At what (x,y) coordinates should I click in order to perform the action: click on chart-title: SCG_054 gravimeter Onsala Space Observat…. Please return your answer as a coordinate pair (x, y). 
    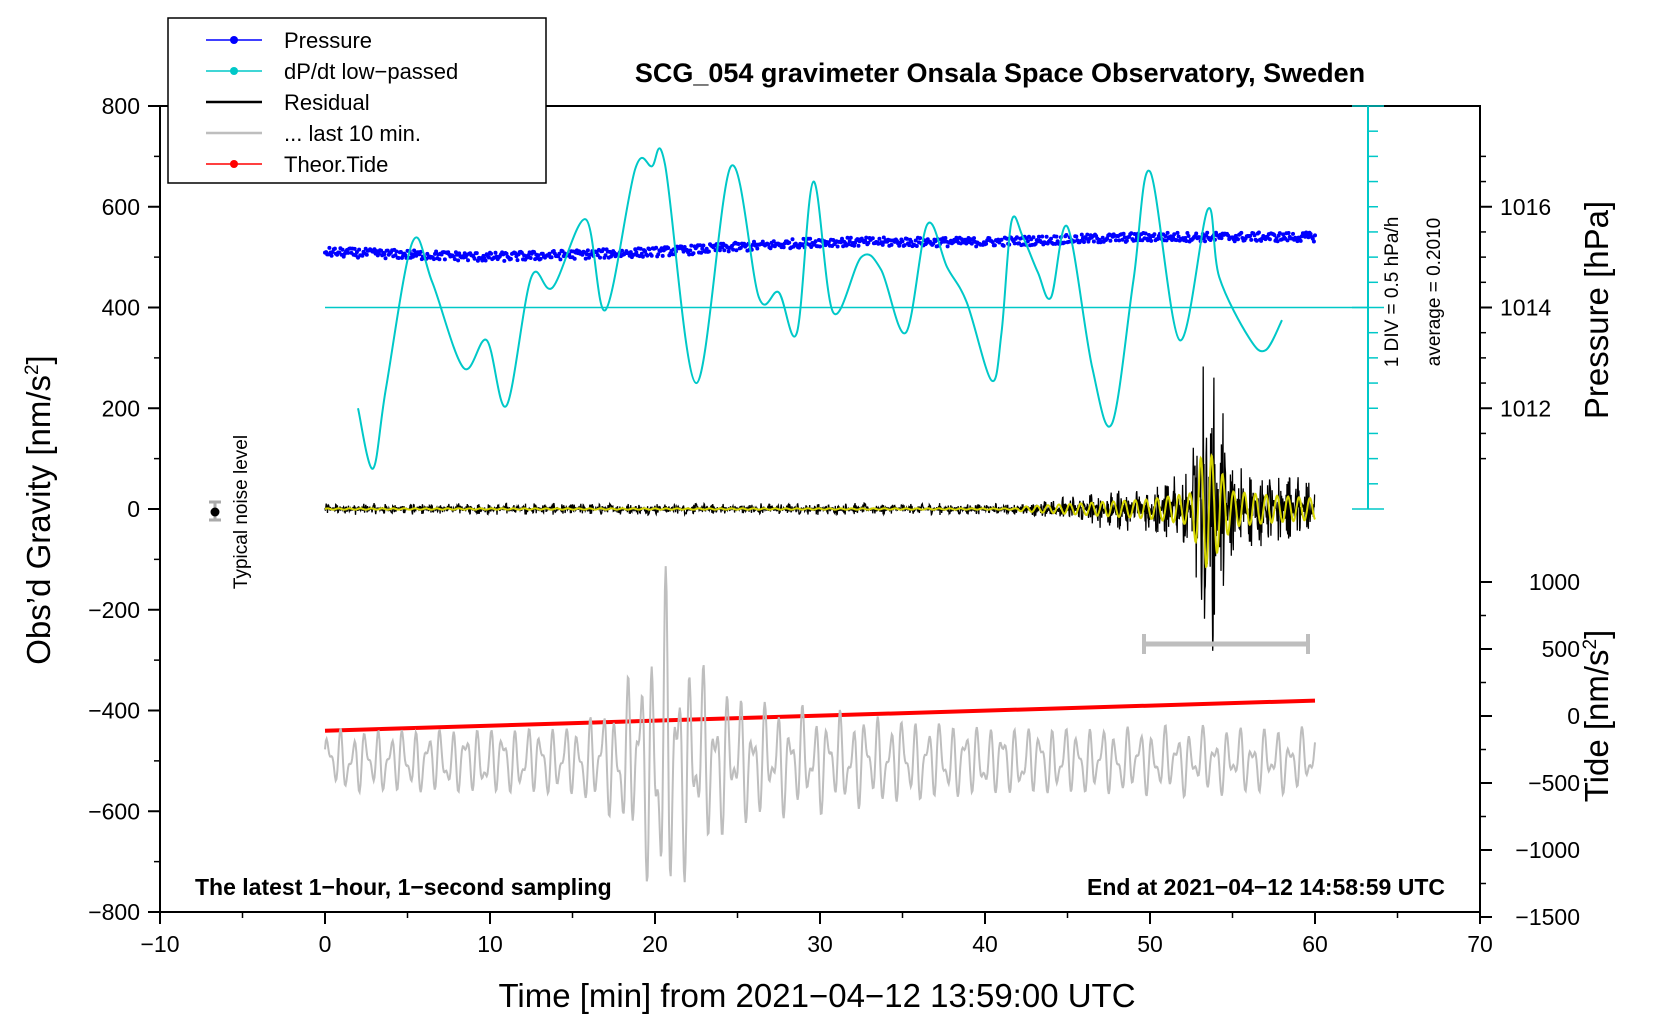
    Looking at the image, I should click on (1000, 73).